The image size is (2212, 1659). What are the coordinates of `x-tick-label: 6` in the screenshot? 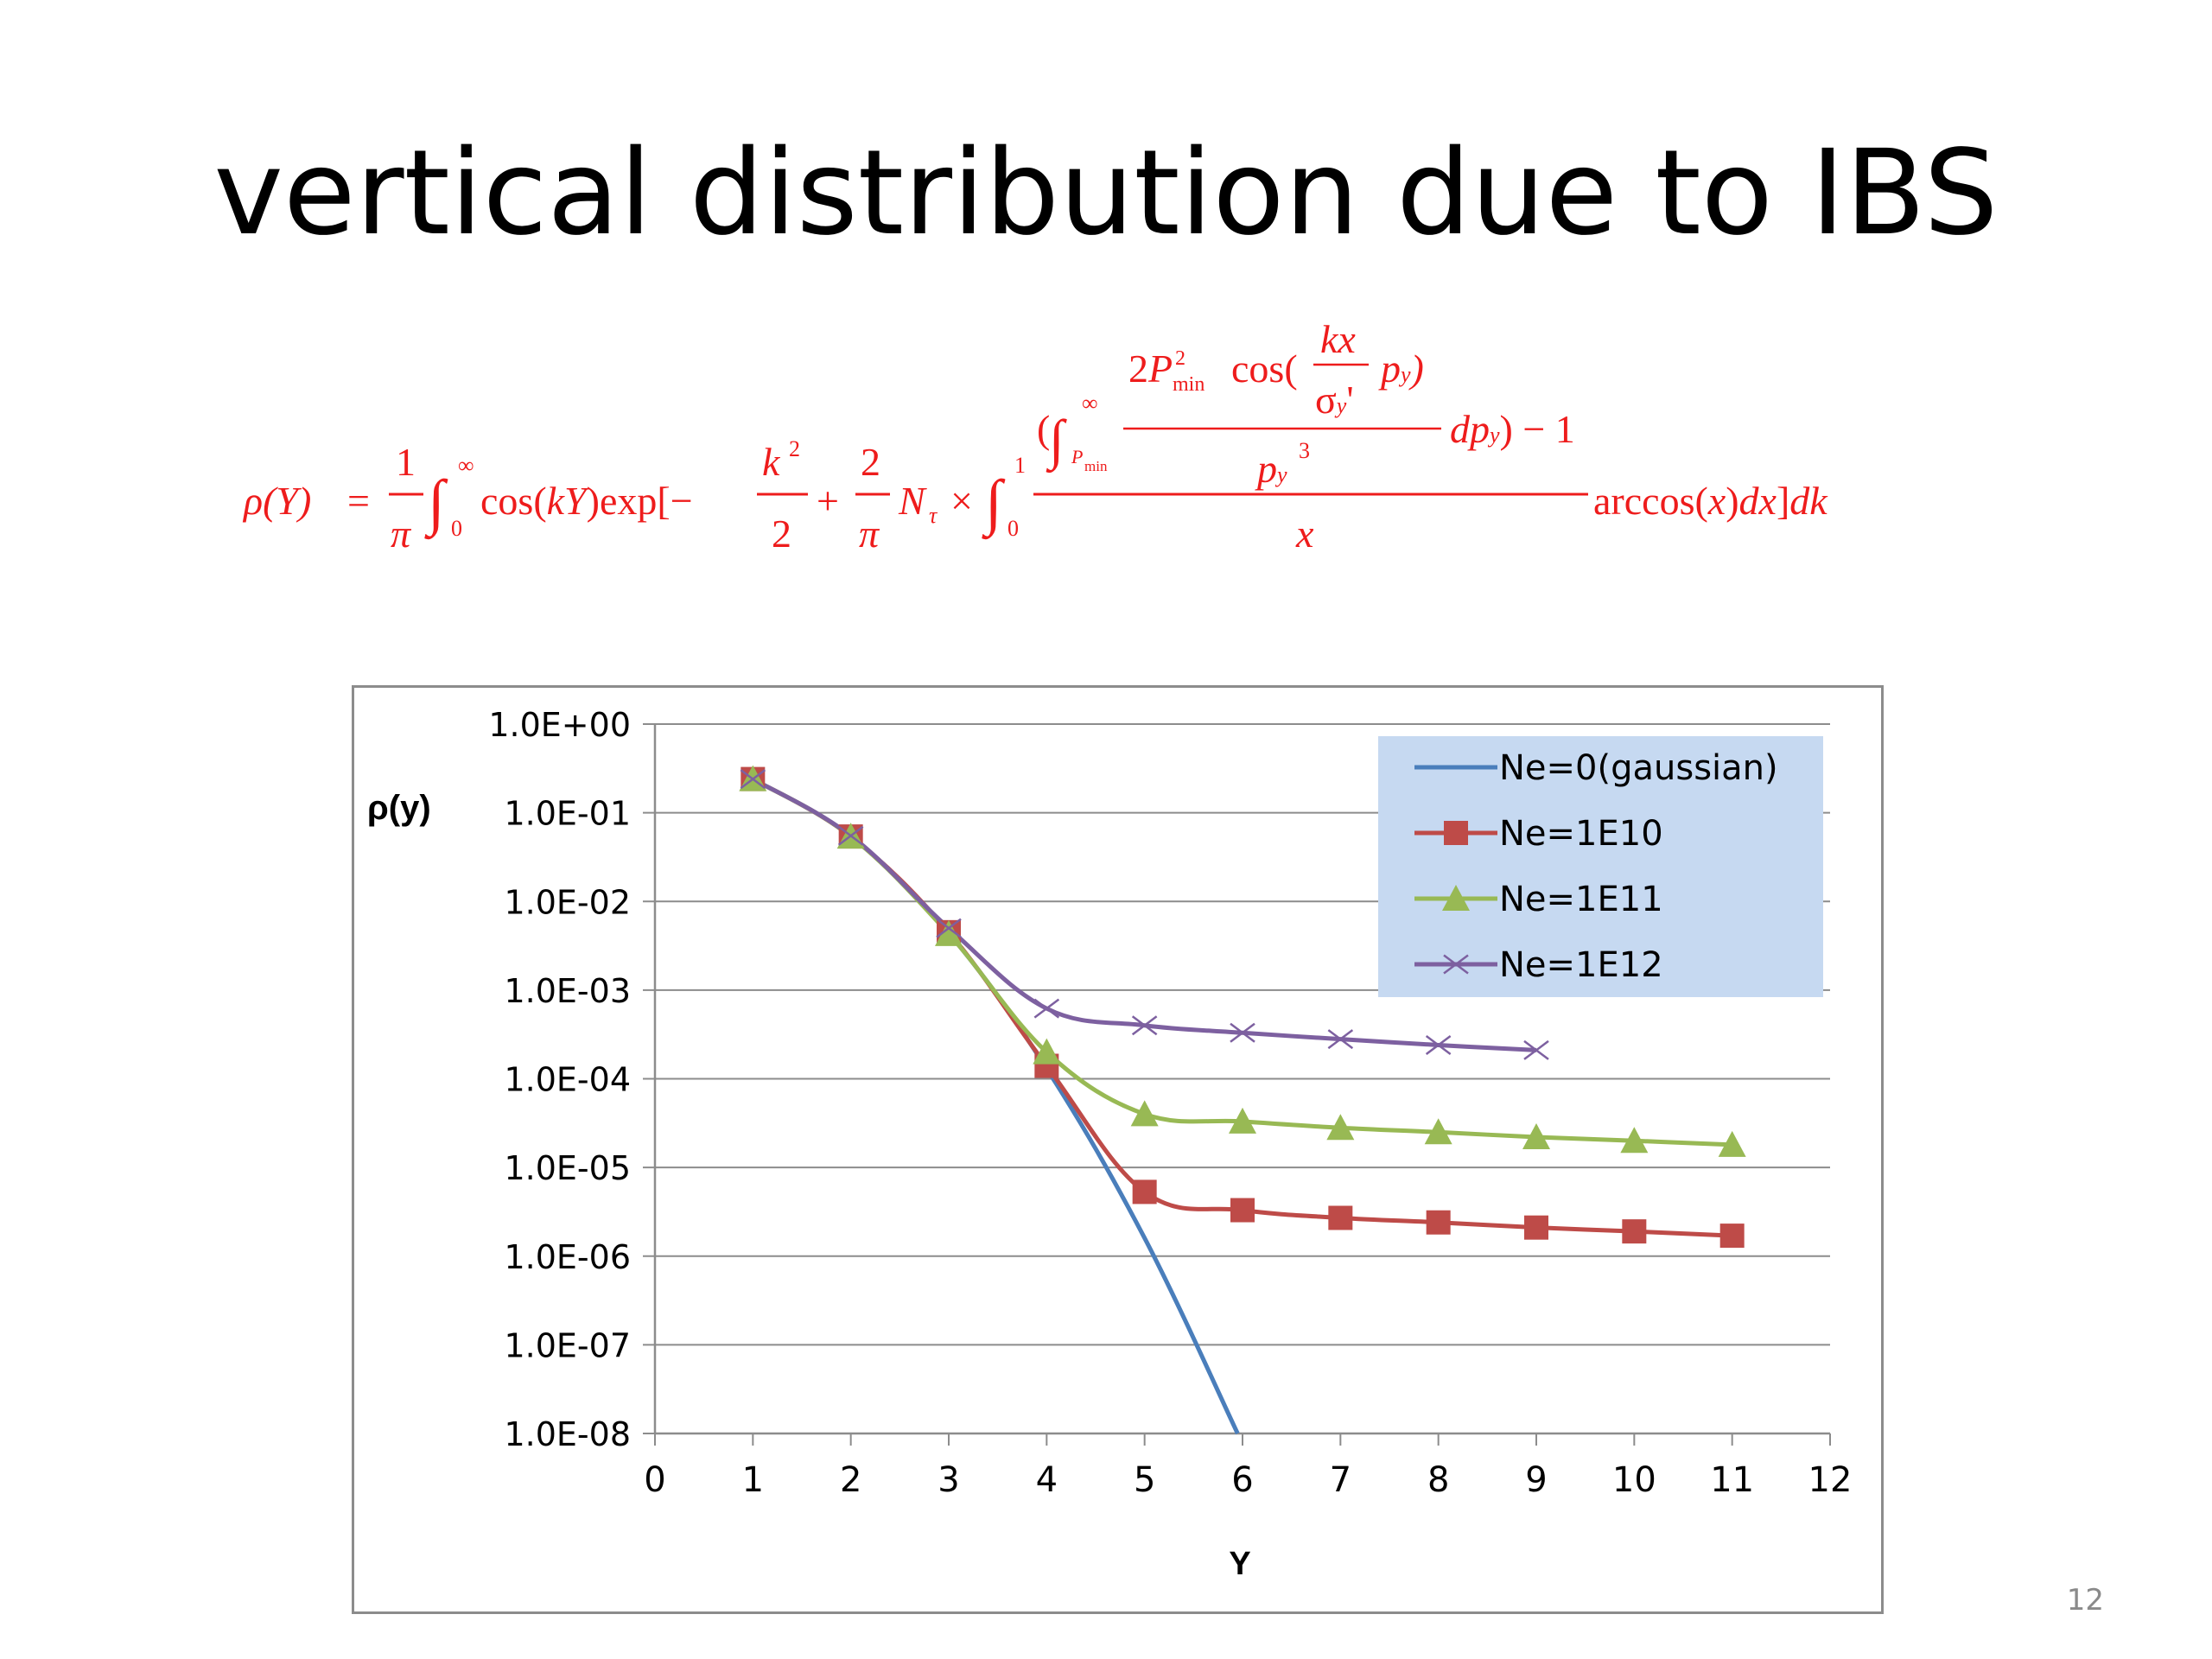 It's located at (1242, 1480).